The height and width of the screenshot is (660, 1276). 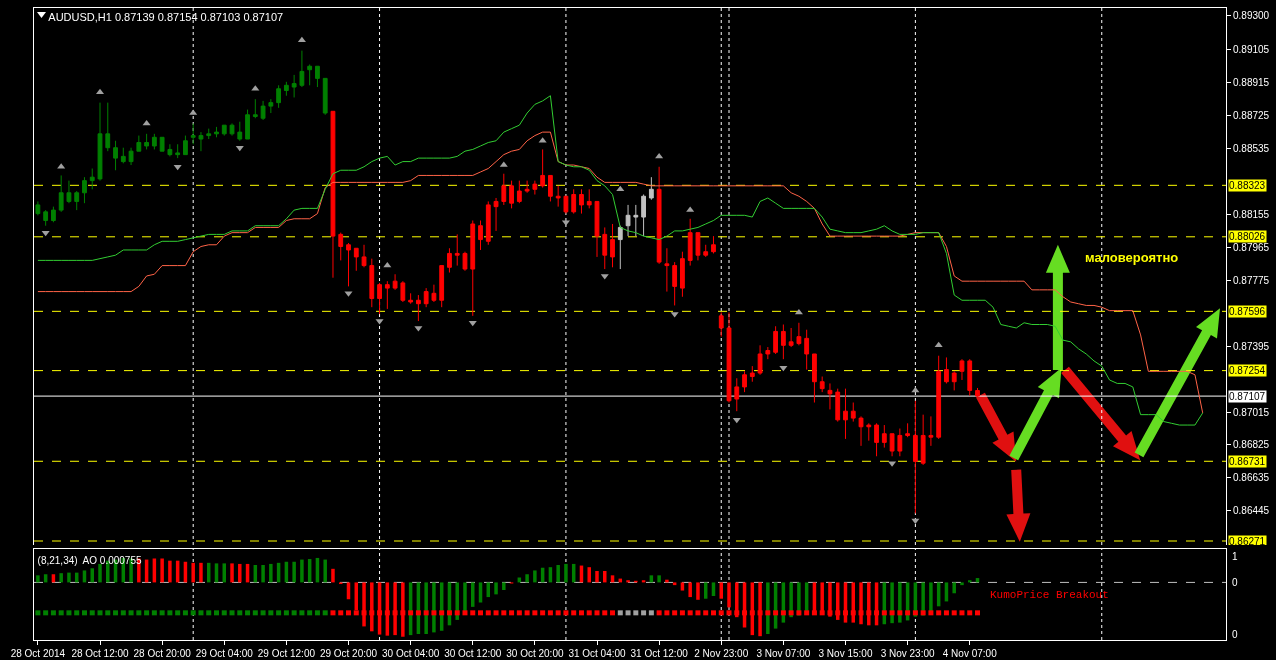 I want to click on x-tick-label: 28 Oct 12:00, so click(x=100, y=653).